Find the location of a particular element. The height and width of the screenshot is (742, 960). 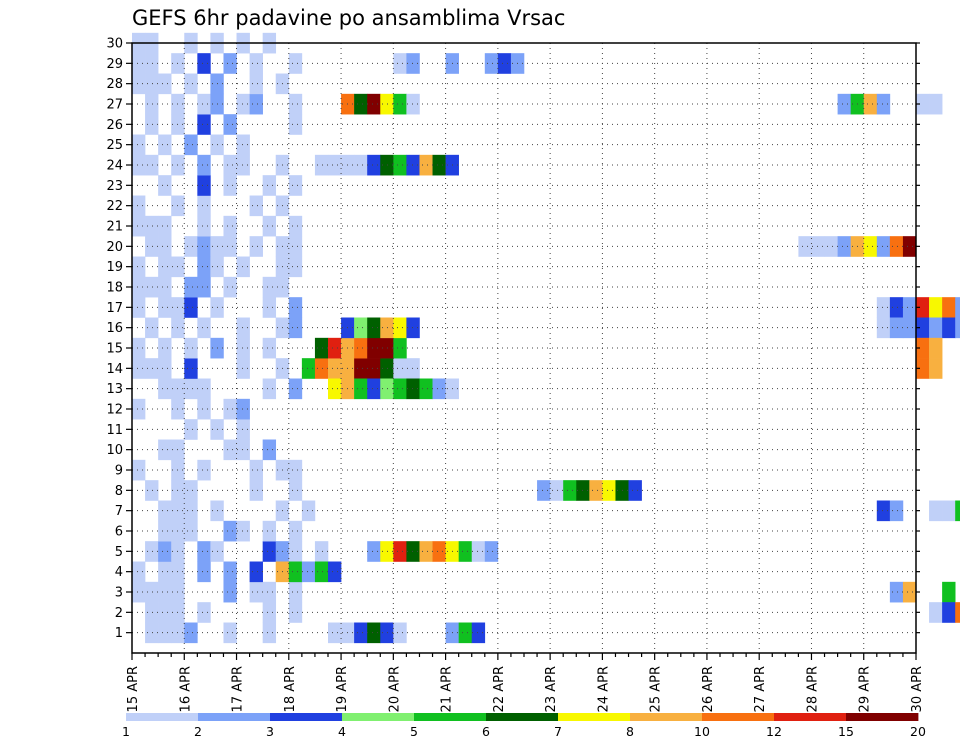

y-tick-label: 23 is located at coordinates (114, 186).